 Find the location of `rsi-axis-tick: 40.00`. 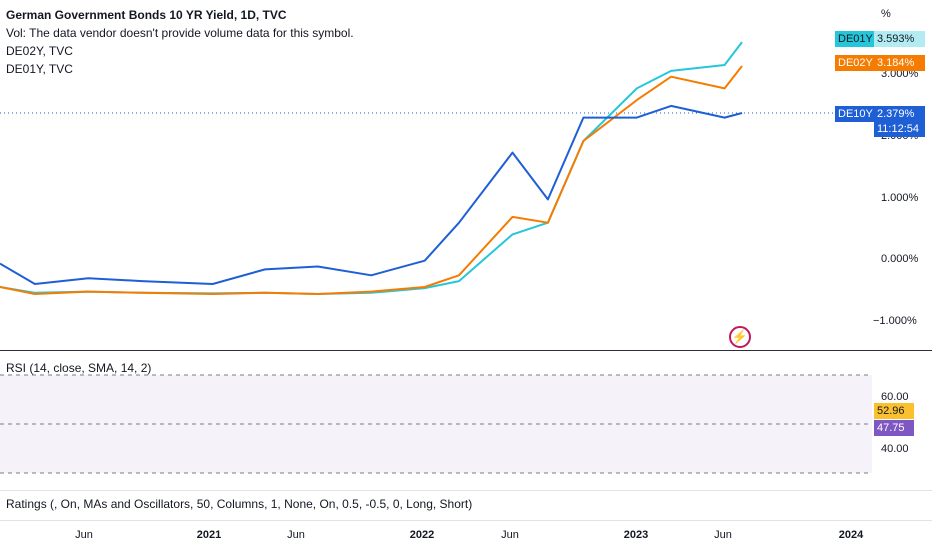

rsi-axis-tick: 40.00 is located at coordinates (895, 449).